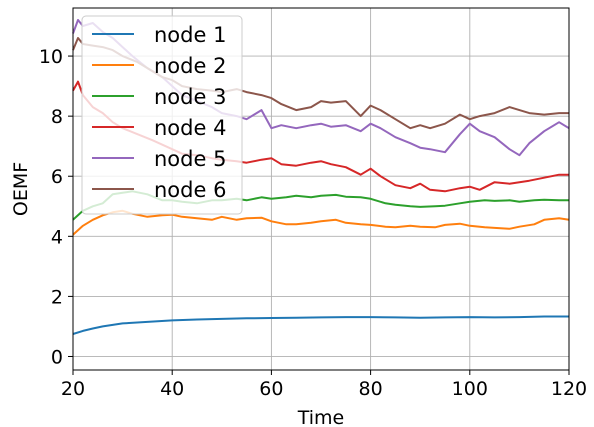 The width and height of the screenshot is (594, 427). Describe the element at coordinates (21, 189) in the screenshot. I see `y-axis-label: OEMF` at that location.